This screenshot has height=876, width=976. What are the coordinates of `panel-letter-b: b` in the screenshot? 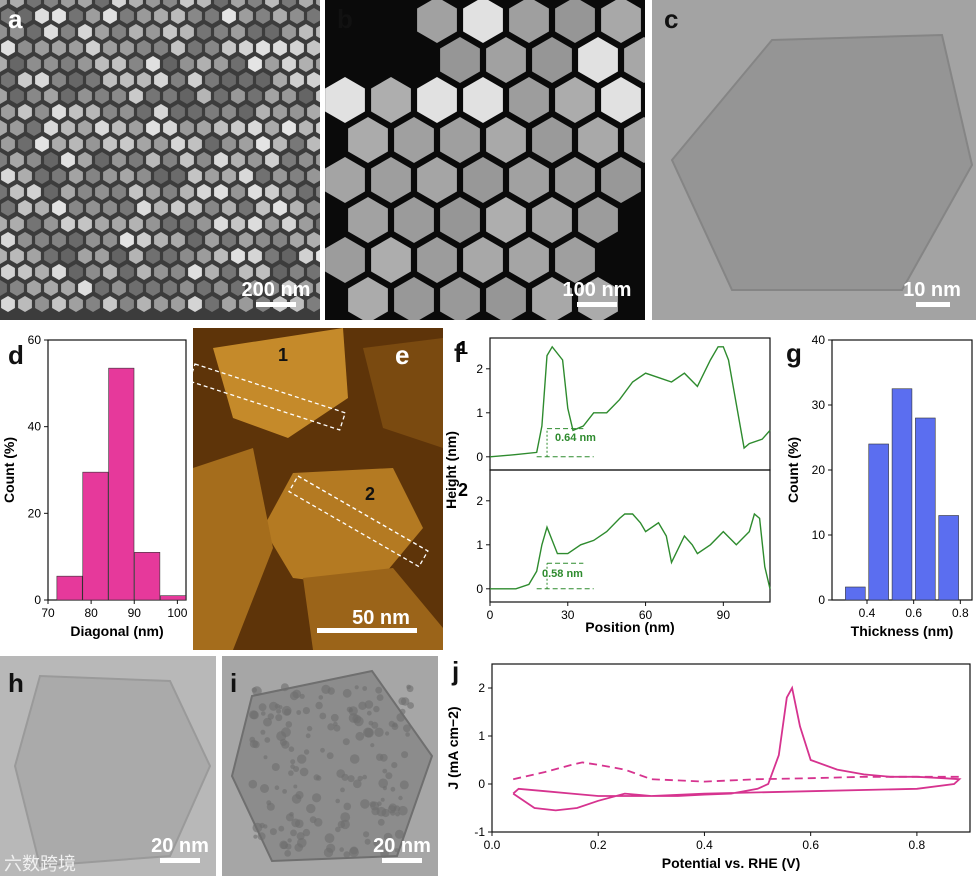 It's located at (345, 19).